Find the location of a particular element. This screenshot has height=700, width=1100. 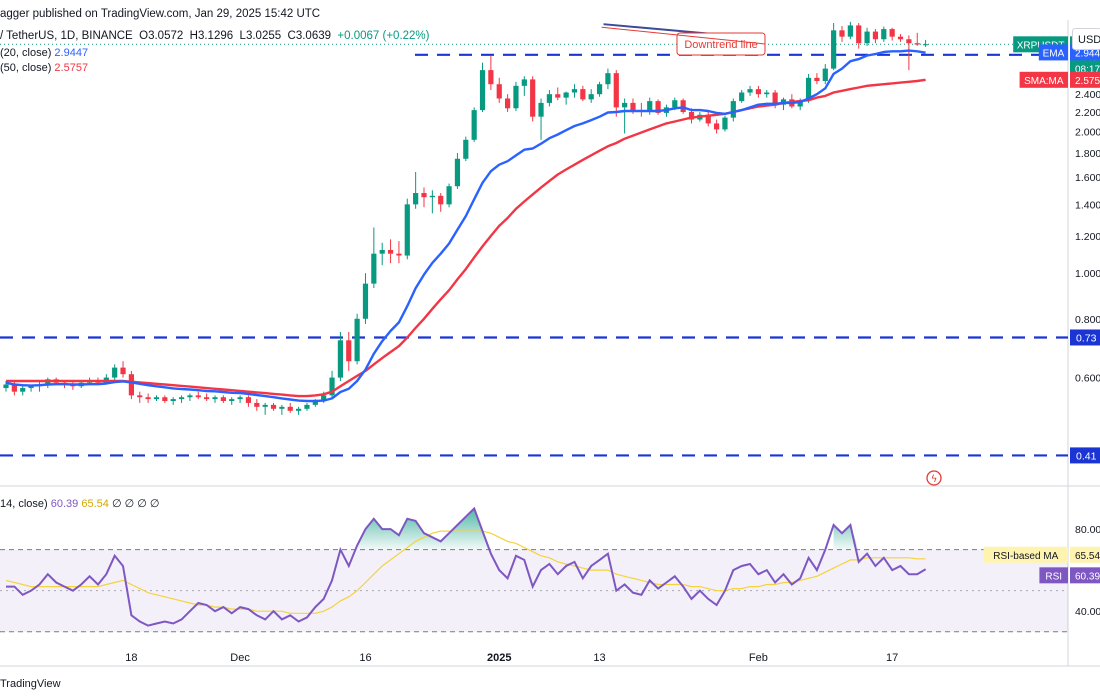

footer-text: TradingView is located at coordinates (30, 684).